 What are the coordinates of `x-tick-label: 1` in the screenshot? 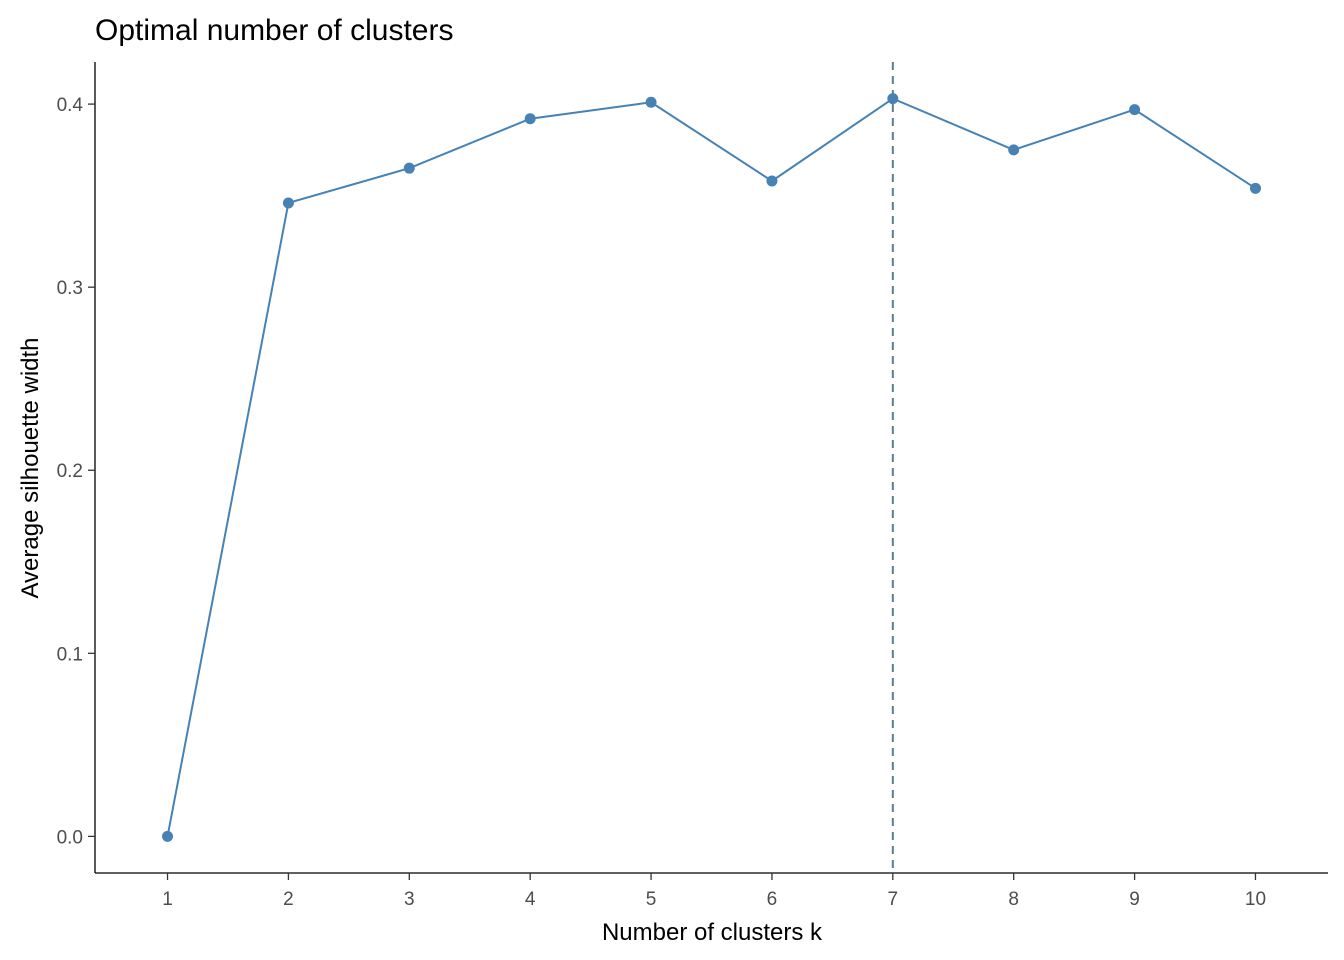 It's located at (167, 899).